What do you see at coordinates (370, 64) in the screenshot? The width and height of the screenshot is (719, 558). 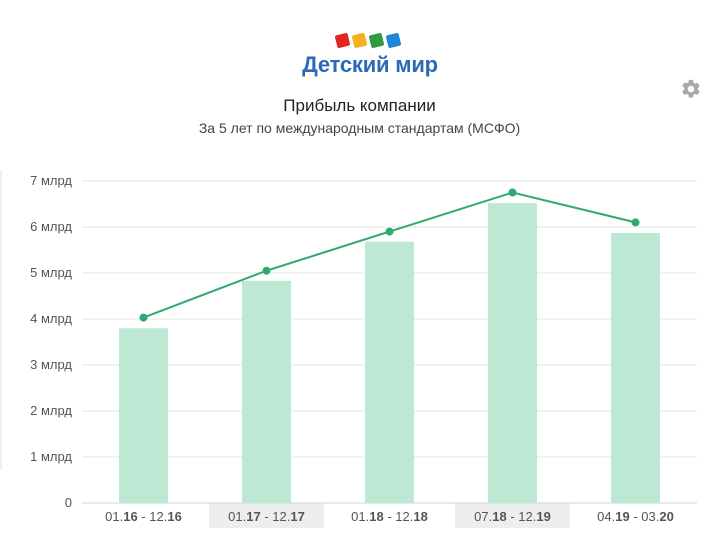 I see `brand-name: Детский мир` at bounding box center [370, 64].